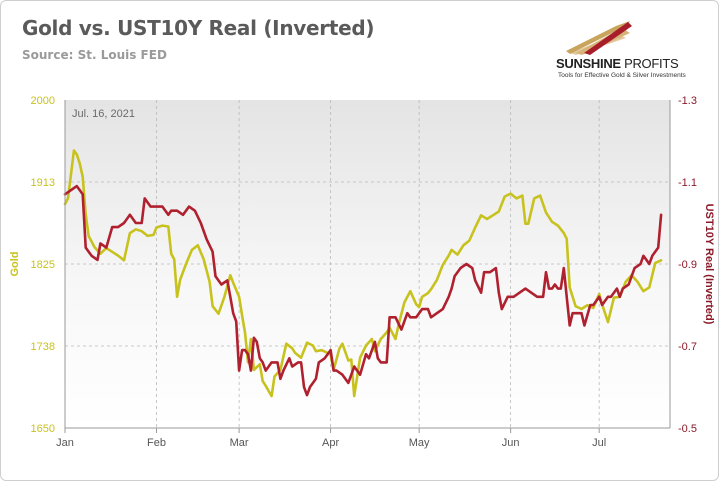 This screenshot has width=721, height=483. What do you see at coordinates (419, 443) in the screenshot?
I see `x-tick-label: May` at bounding box center [419, 443].